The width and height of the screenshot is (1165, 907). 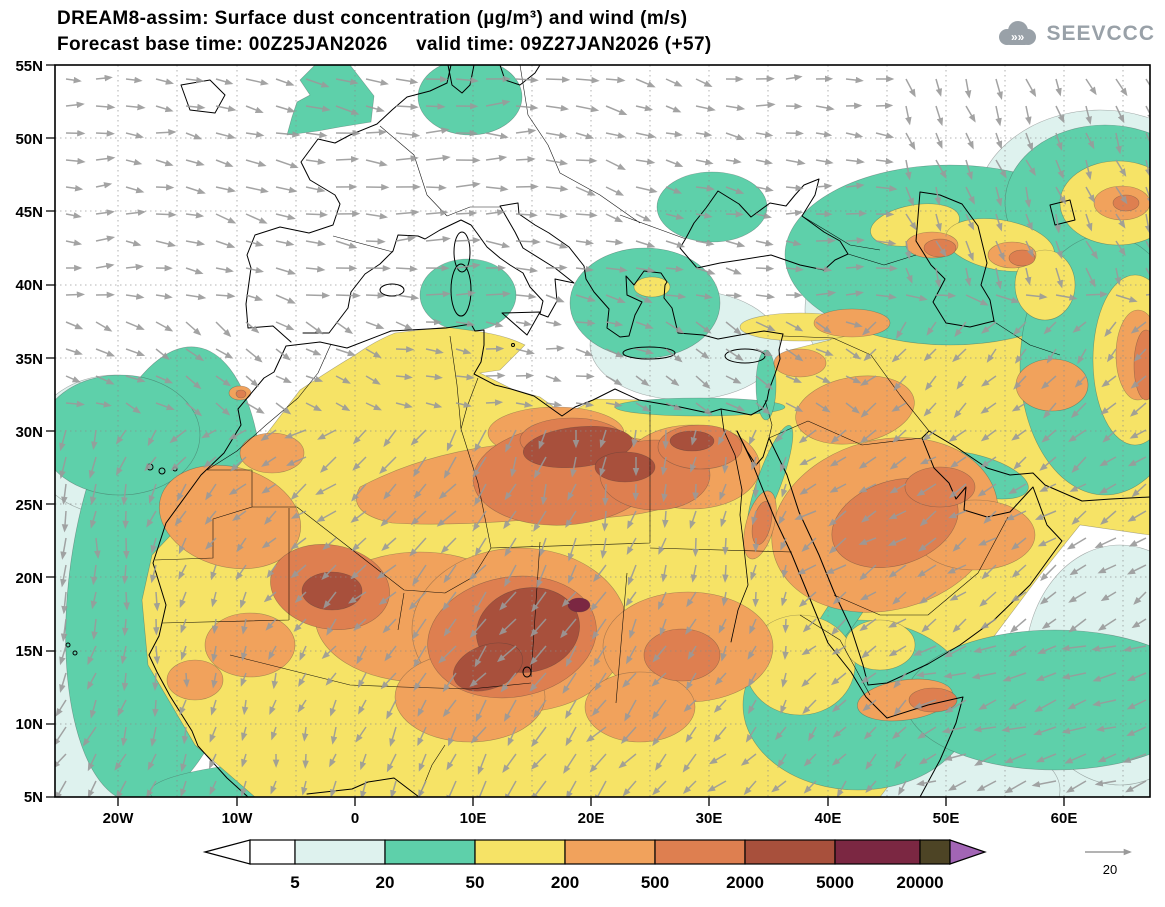 I want to click on wind-reference-value: 20, so click(x=1110, y=869).